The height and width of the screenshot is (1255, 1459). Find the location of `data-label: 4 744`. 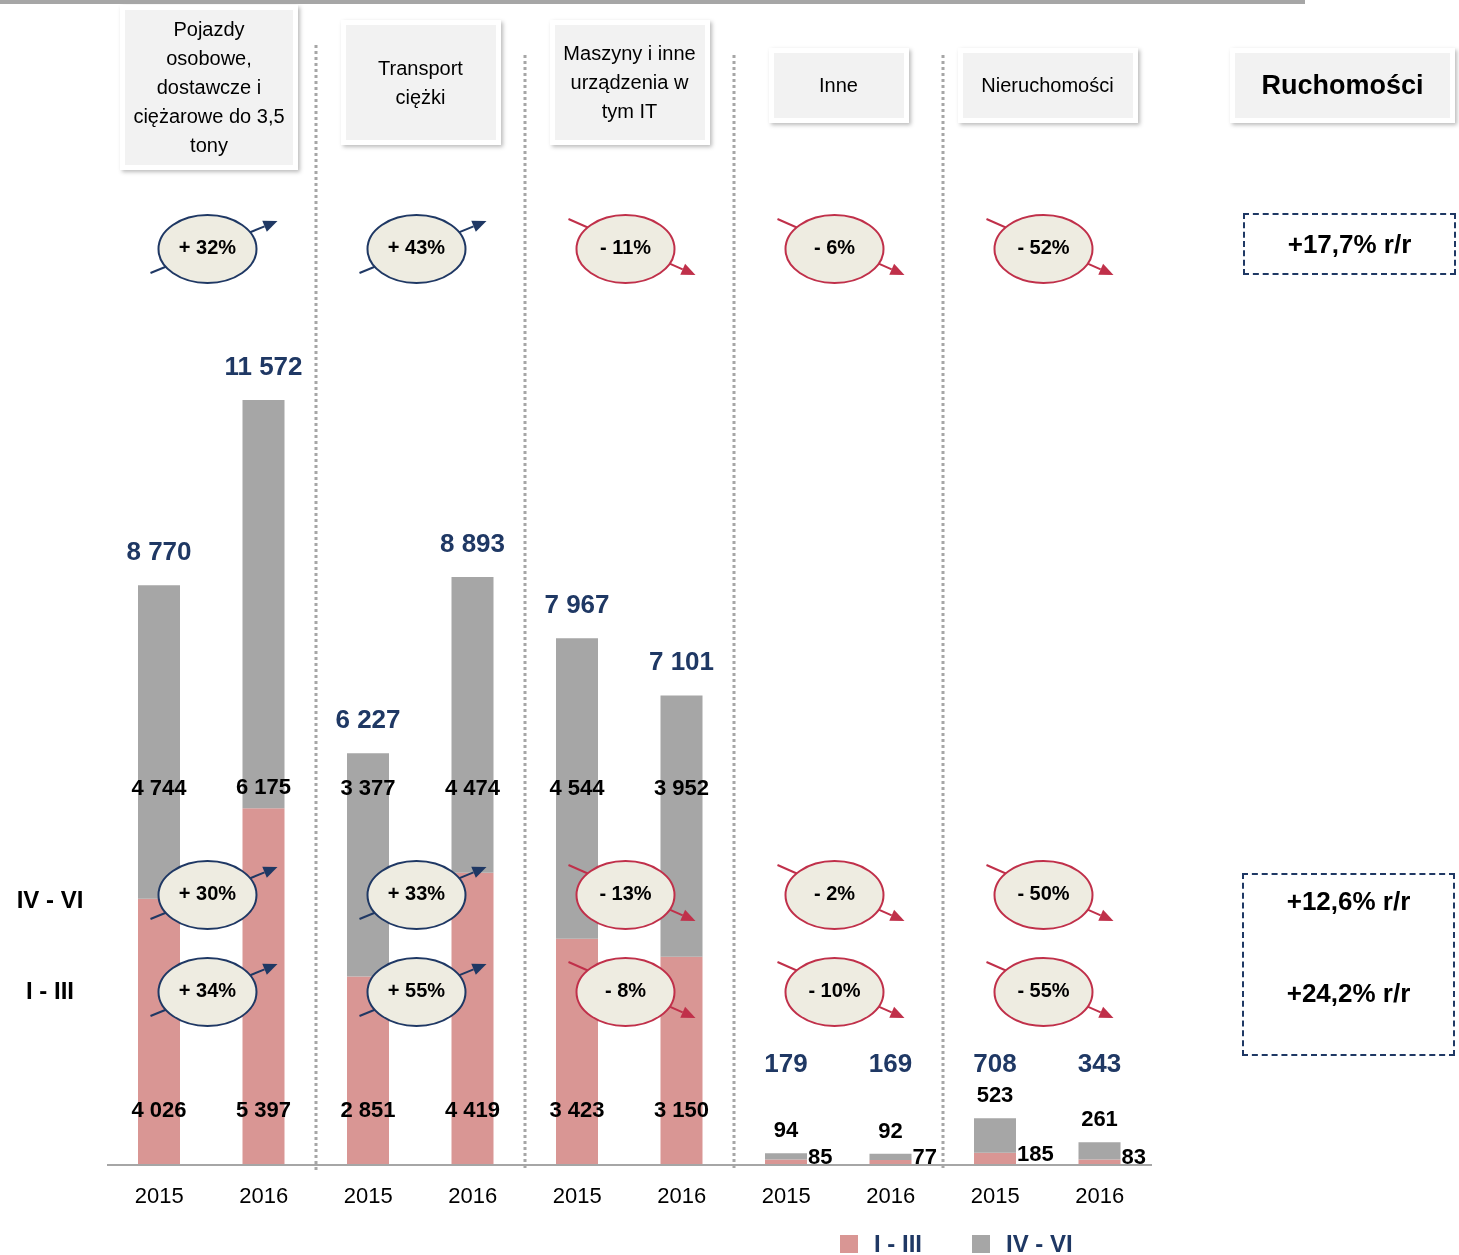

data-label: 4 744 is located at coordinates (159, 787).